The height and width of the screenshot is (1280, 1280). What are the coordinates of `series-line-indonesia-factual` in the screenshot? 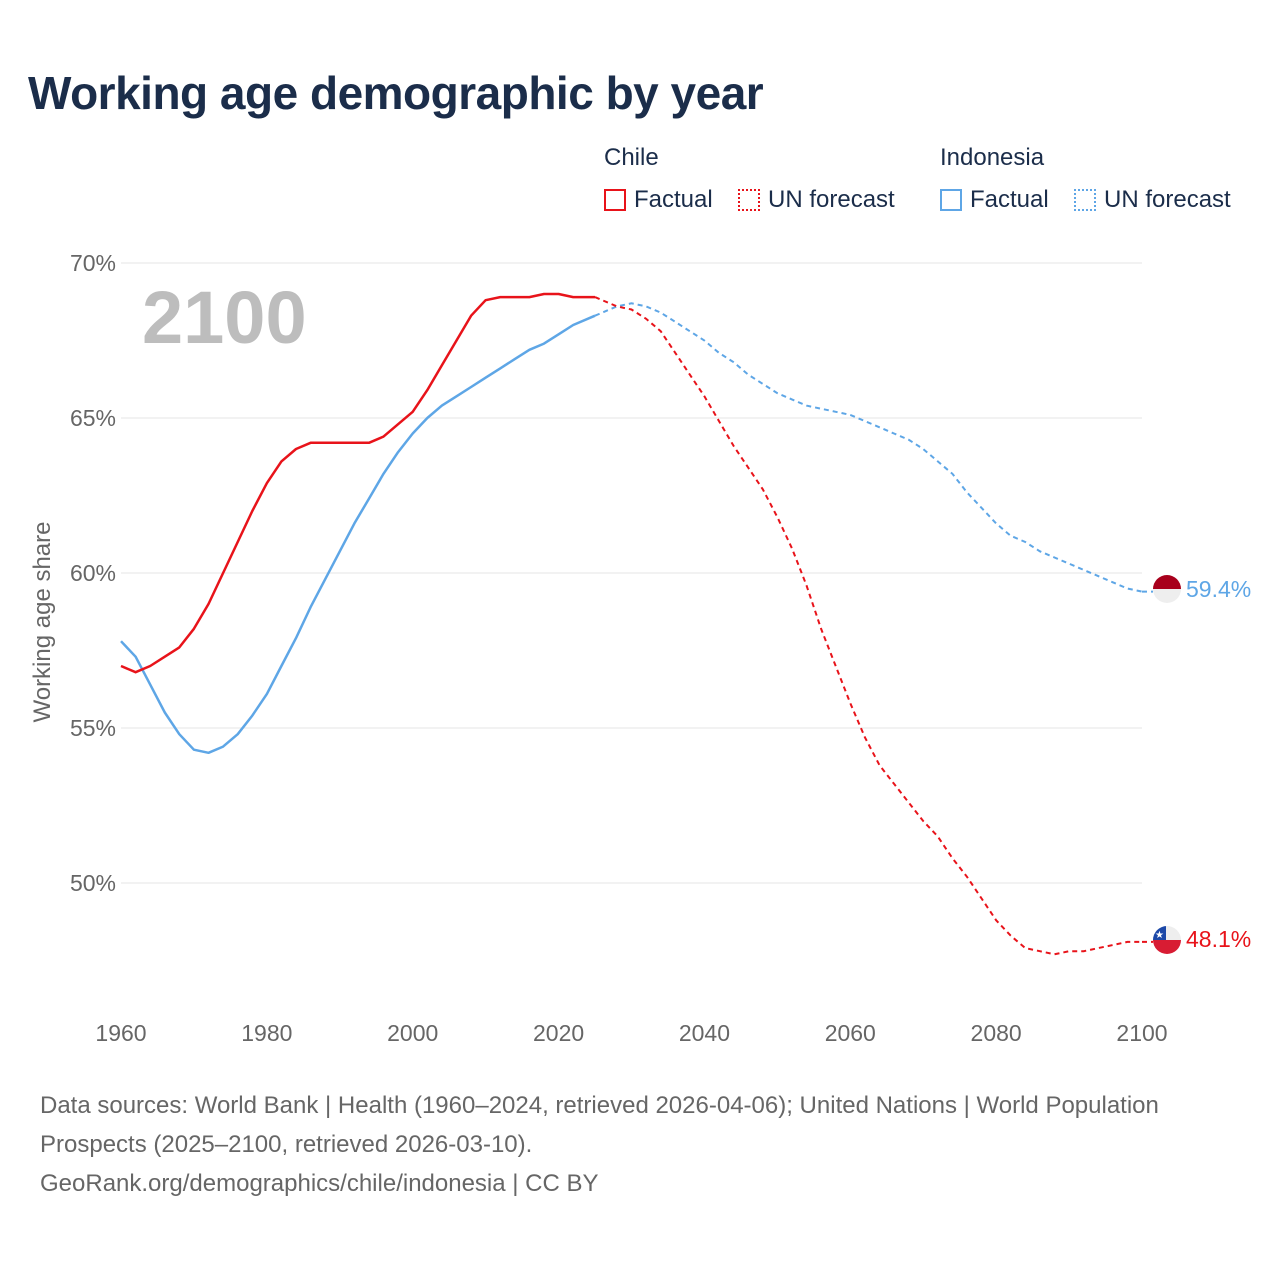 It's located at (358, 534).